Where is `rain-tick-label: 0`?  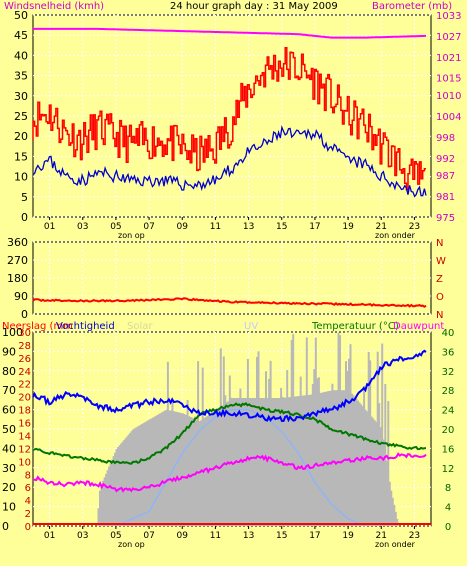 rain-tick-label: 0 is located at coordinates (28, 527).